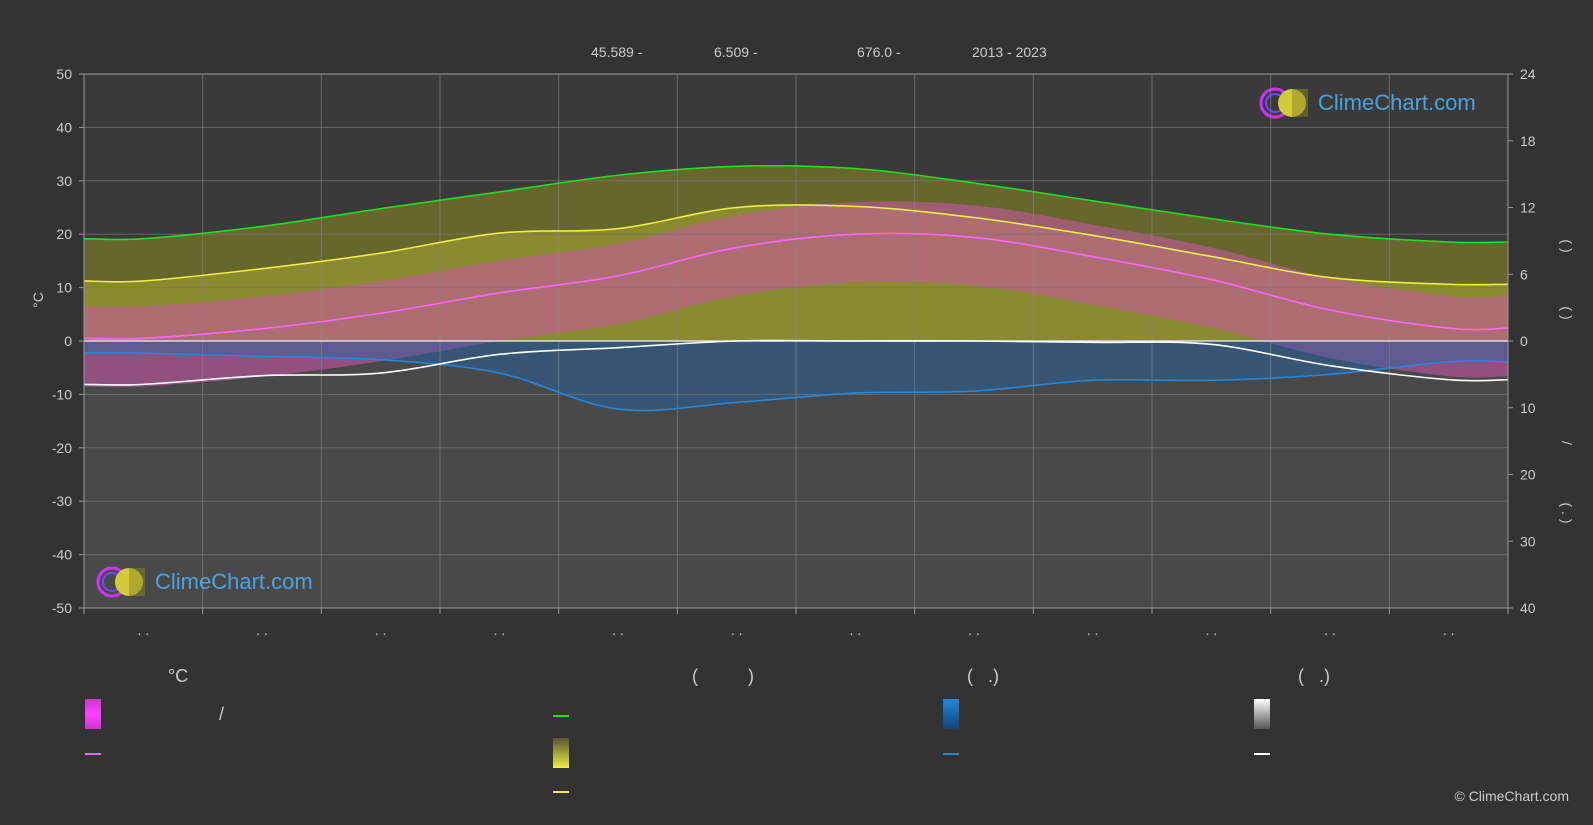  Describe the element at coordinates (1528, 408) in the screenshot. I see `y-right-tick-label: 10` at that location.